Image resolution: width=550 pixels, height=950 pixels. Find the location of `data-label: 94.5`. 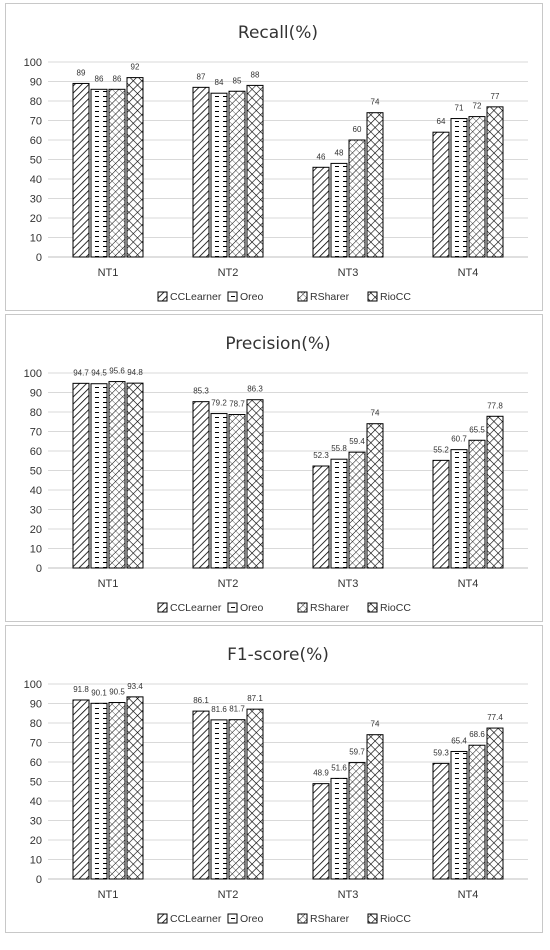

data-label: 94.5 is located at coordinates (99, 373).